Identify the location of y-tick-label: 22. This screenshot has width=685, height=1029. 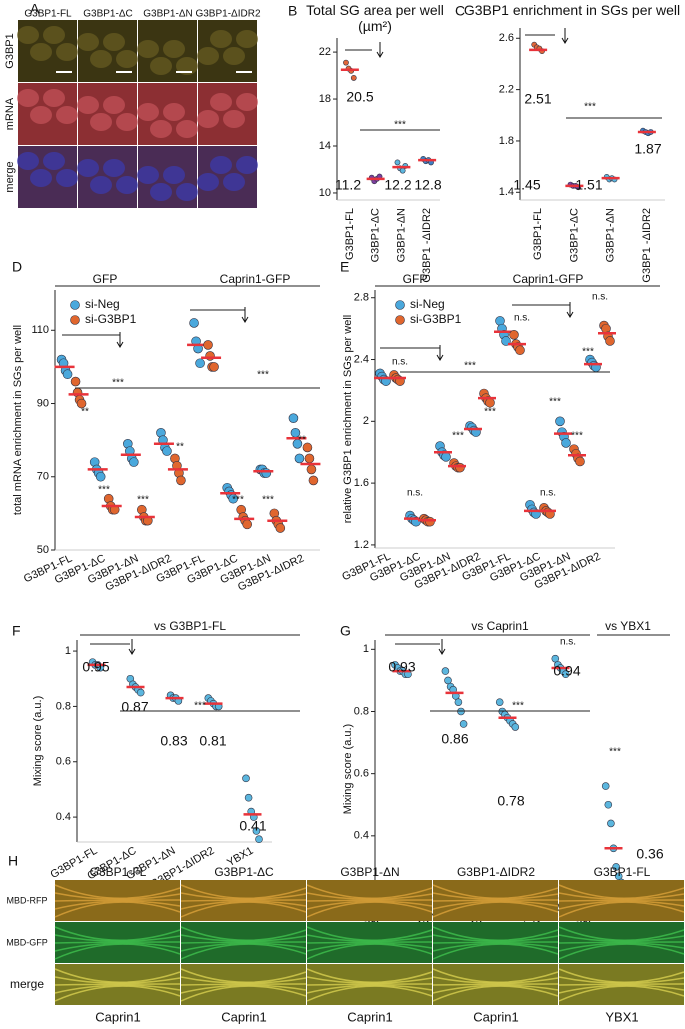
(325, 52).